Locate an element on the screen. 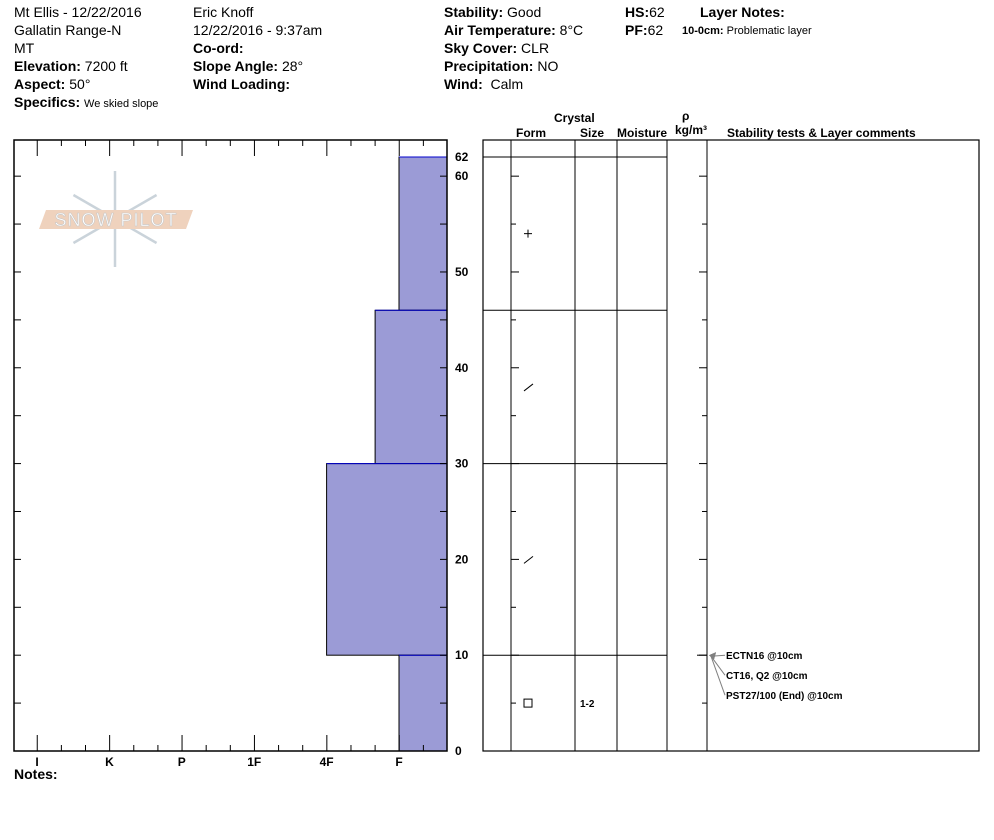  header-crystal: Crystal is located at coordinates (574, 118).